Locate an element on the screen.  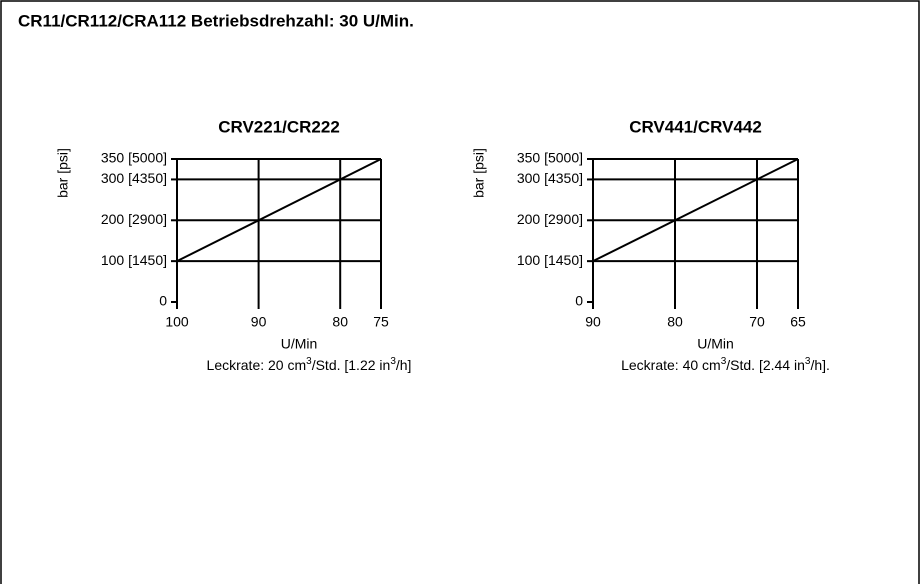
x-tick-label: 65 is located at coordinates (798, 322).